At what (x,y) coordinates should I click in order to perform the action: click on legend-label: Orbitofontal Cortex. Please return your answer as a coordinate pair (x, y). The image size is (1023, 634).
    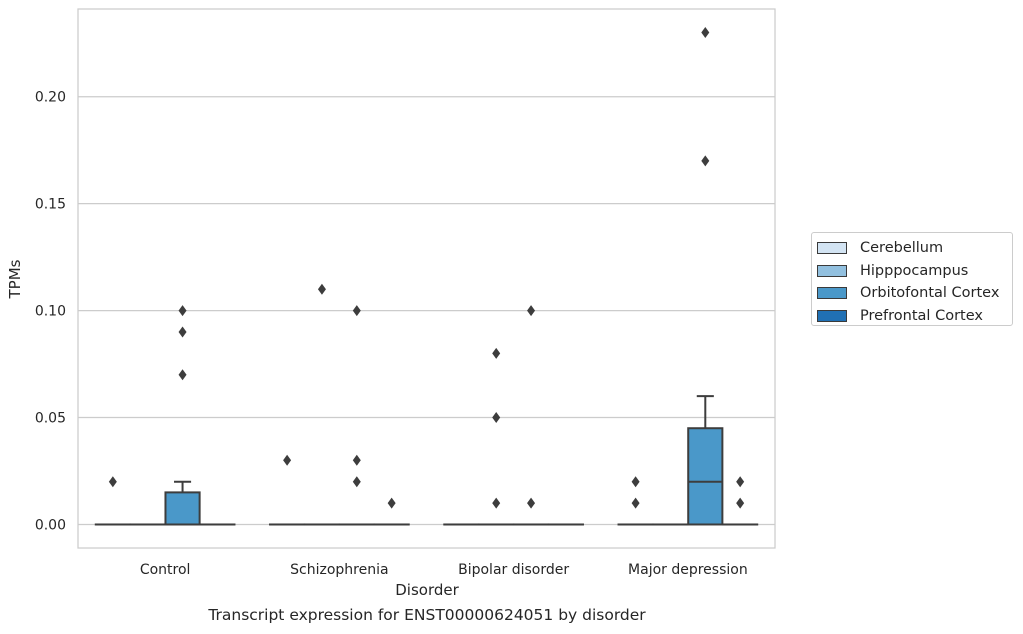
    Looking at the image, I should click on (930, 293).